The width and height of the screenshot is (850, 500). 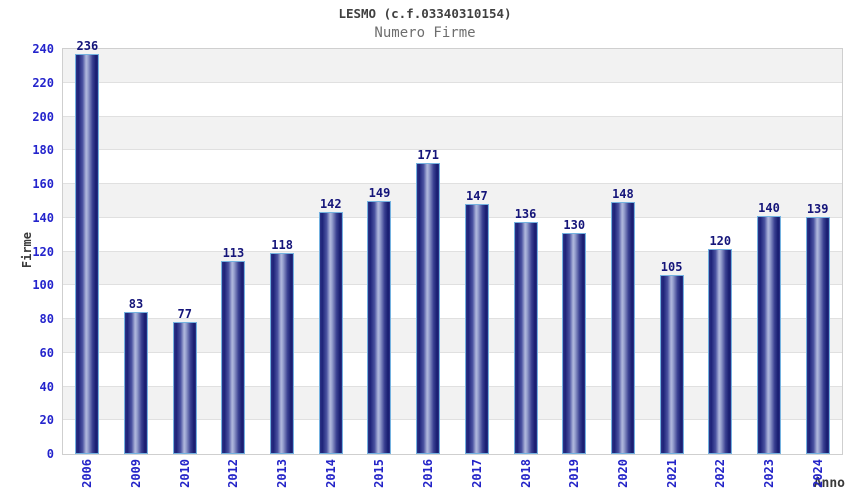 What do you see at coordinates (50, 454) in the screenshot?
I see `y-tick-label: 0` at bounding box center [50, 454].